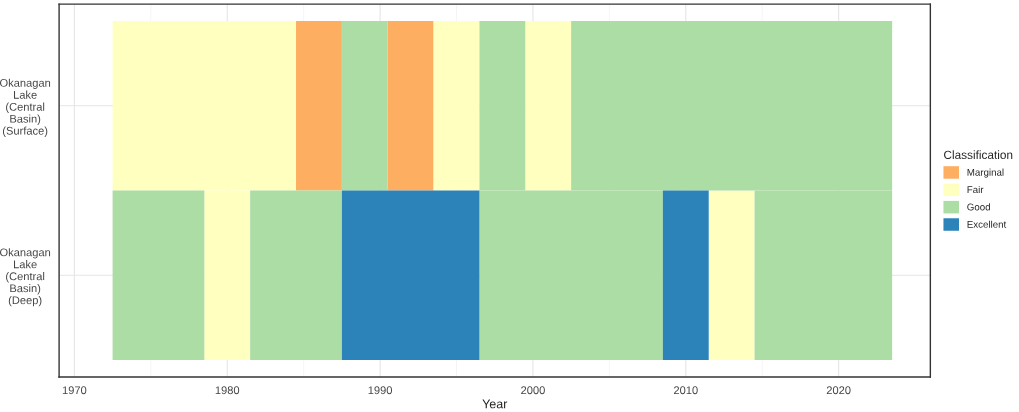  I want to click on legend-label: Marginal, so click(985, 173).